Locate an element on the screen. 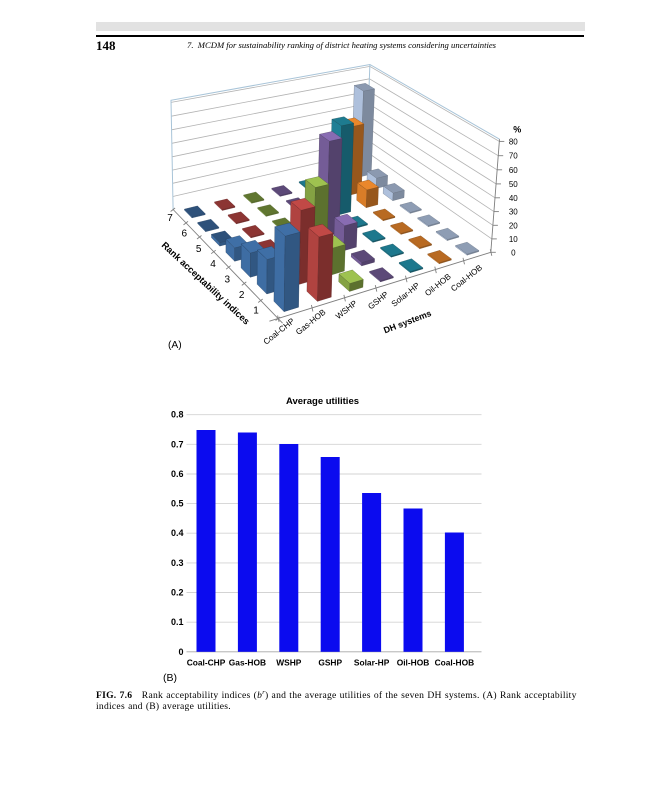 This screenshot has height=800, width=648. svg-text: 0.7 is located at coordinates (177, 444).